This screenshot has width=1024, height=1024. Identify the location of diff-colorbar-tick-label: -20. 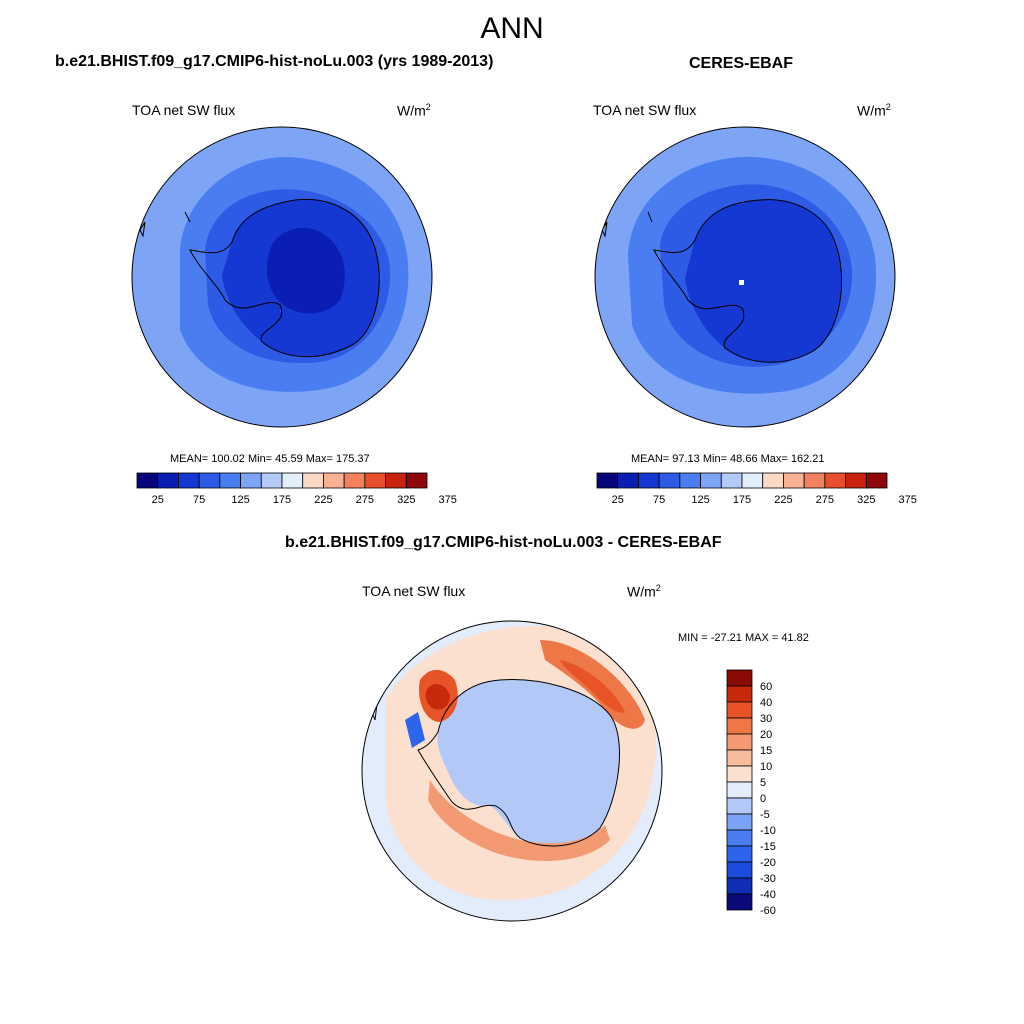
(768, 863).